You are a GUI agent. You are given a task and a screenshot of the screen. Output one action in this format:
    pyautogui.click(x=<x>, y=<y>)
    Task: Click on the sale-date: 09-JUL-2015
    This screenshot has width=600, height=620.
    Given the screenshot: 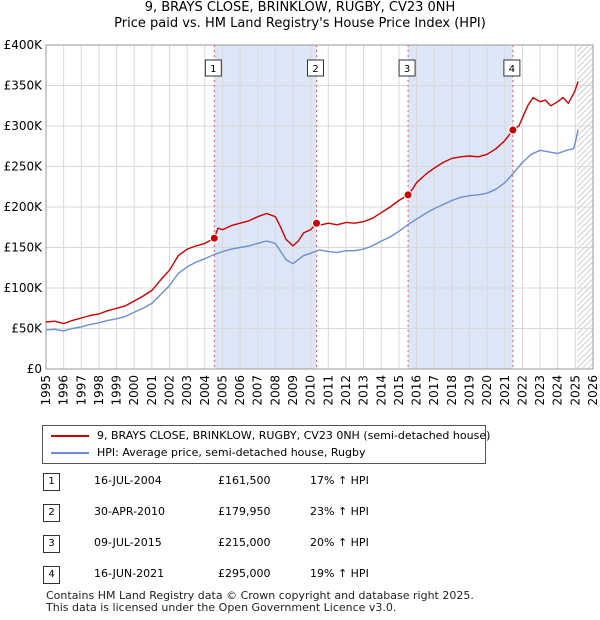 What is the action you would take?
    pyautogui.click(x=128, y=542)
    